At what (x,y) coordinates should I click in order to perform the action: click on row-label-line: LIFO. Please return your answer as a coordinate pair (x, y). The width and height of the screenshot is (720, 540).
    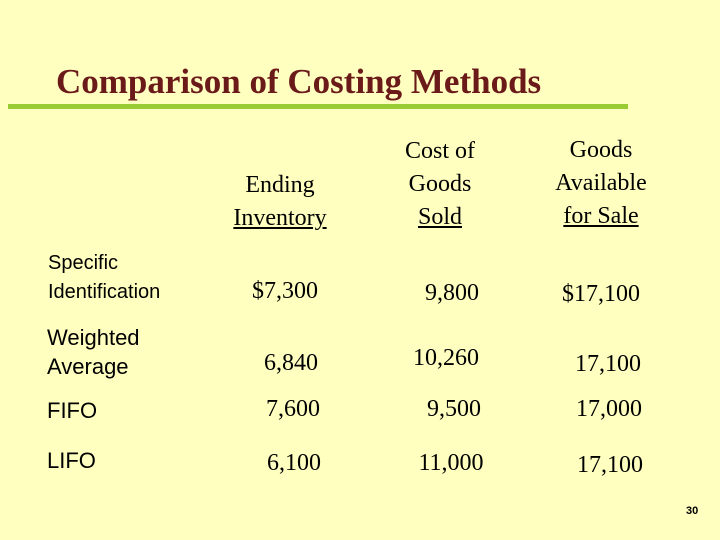
    Looking at the image, I should click on (71, 460).